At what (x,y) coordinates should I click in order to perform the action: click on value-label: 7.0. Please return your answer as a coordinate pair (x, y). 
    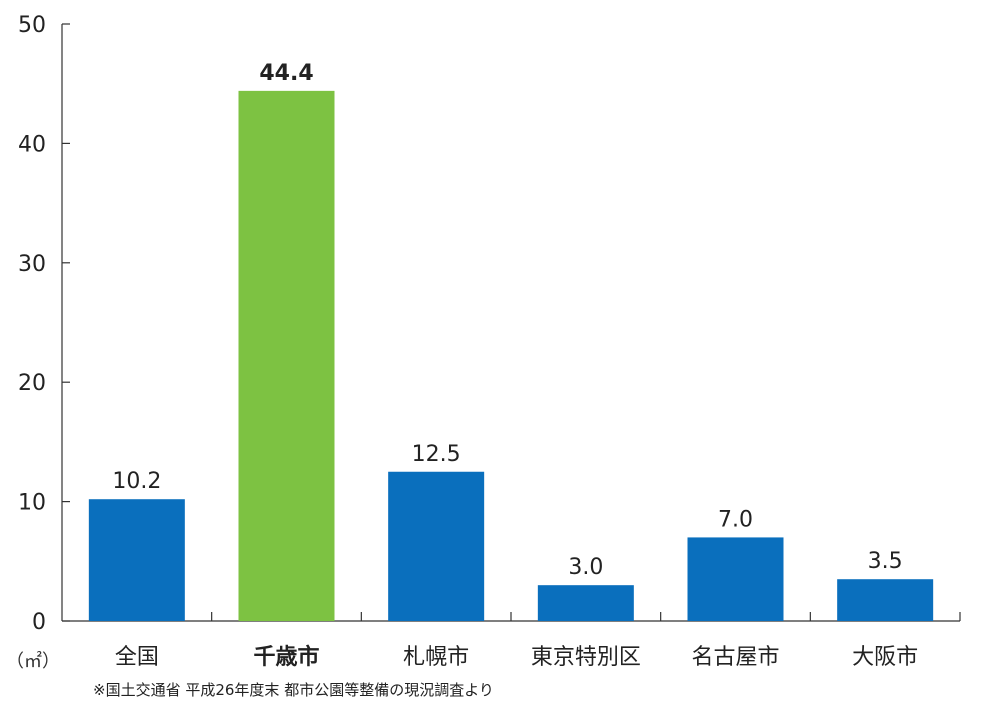
    Looking at the image, I should click on (735, 519).